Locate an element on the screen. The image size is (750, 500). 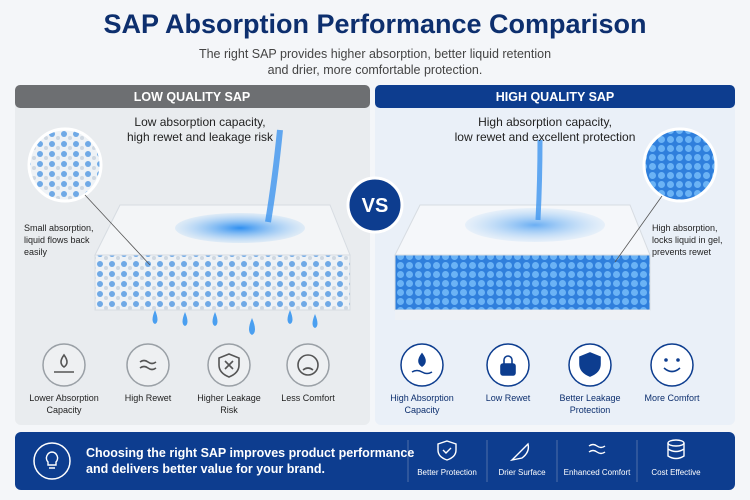
description-line: low rewet and excellent protection is located at coordinates (545, 137).